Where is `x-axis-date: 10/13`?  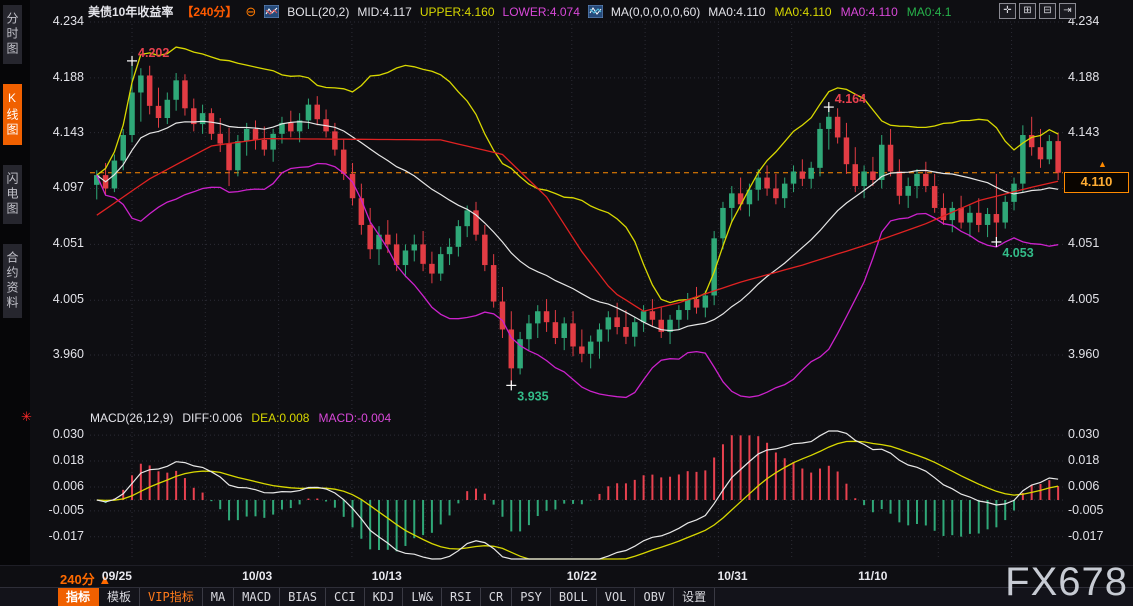 x-axis-date: 10/13 is located at coordinates (386, 576).